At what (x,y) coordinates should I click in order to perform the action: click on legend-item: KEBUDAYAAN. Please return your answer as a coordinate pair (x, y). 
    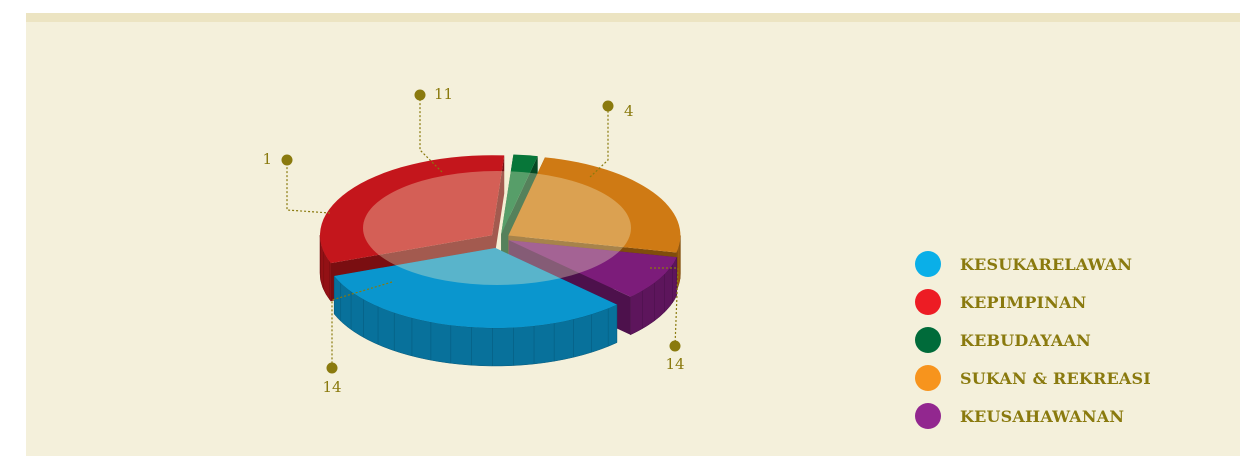
    Looking at the image, I should click on (1033, 340).